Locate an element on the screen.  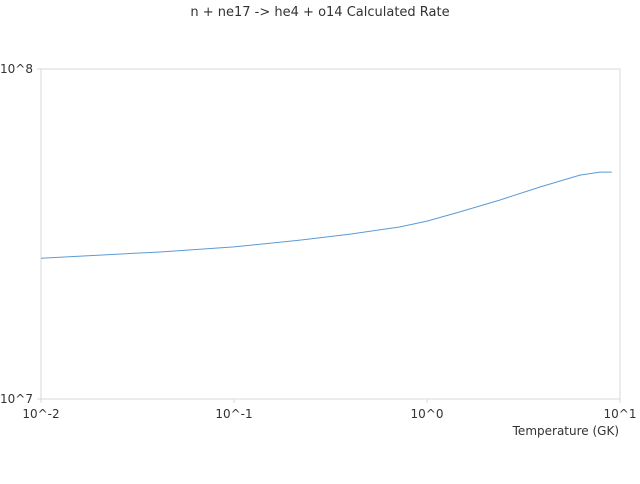
x-tick-label: 10^-2 is located at coordinates (40, 414).